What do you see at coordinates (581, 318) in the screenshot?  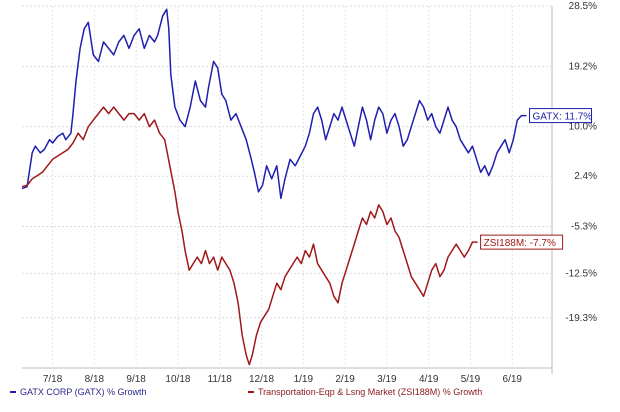 I see `y-tick-label: -19.3%` at bounding box center [581, 318].